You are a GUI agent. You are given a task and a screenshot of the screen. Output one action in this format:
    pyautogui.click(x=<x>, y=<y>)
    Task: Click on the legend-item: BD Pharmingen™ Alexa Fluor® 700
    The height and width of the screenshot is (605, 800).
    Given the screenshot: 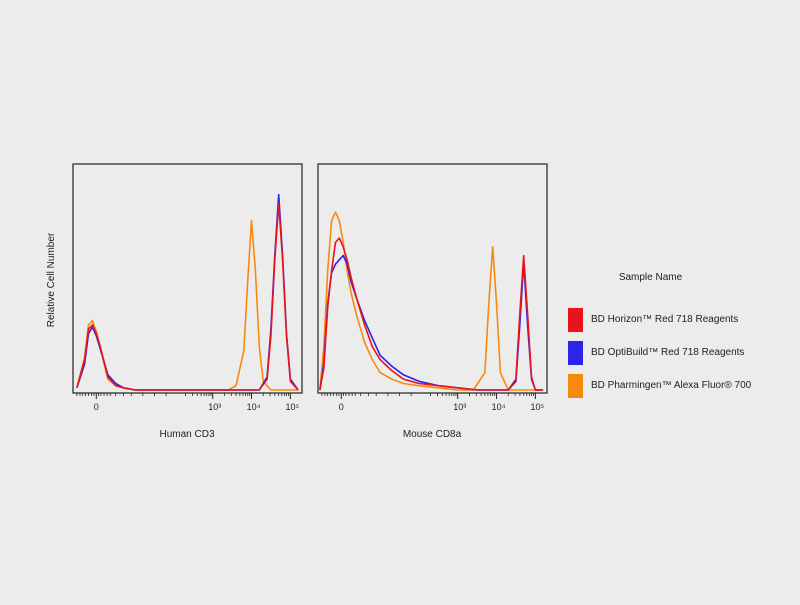 What is the action you would take?
    pyautogui.click(x=680, y=385)
    